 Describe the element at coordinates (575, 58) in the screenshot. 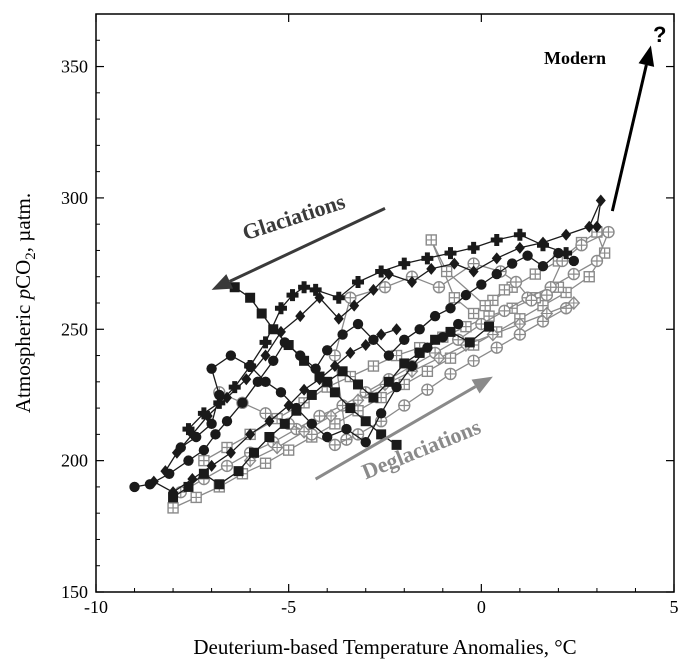

I see `modern-label: Modern` at that location.